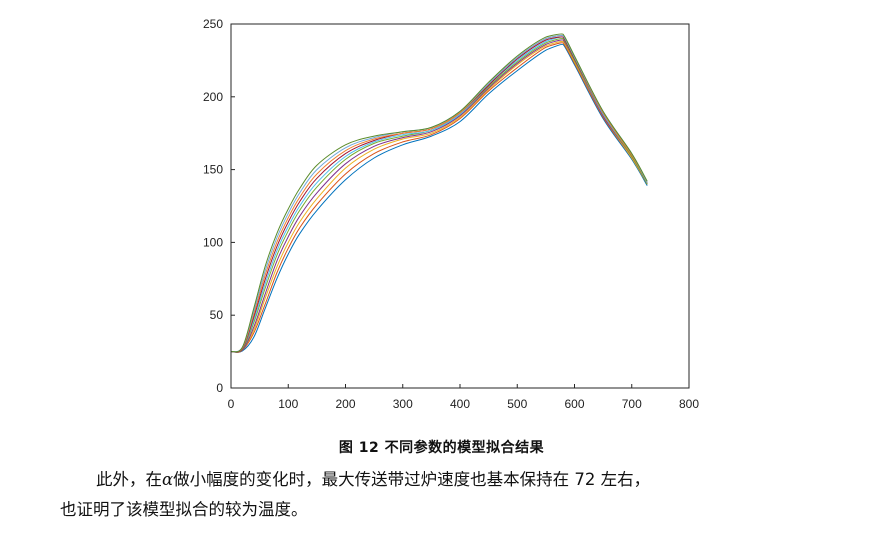 The image size is (883, 533). I want to click on y-tick-label: 200, so click(213, 97).